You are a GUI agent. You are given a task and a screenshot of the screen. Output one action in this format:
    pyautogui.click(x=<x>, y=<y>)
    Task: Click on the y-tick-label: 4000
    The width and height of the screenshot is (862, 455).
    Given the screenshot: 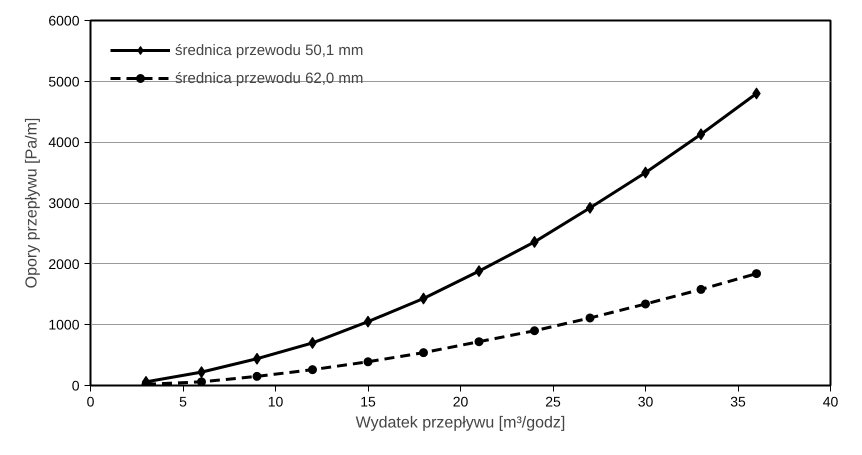 What is the action you would take?
    pyautogui.click(x=64, y=142)
    